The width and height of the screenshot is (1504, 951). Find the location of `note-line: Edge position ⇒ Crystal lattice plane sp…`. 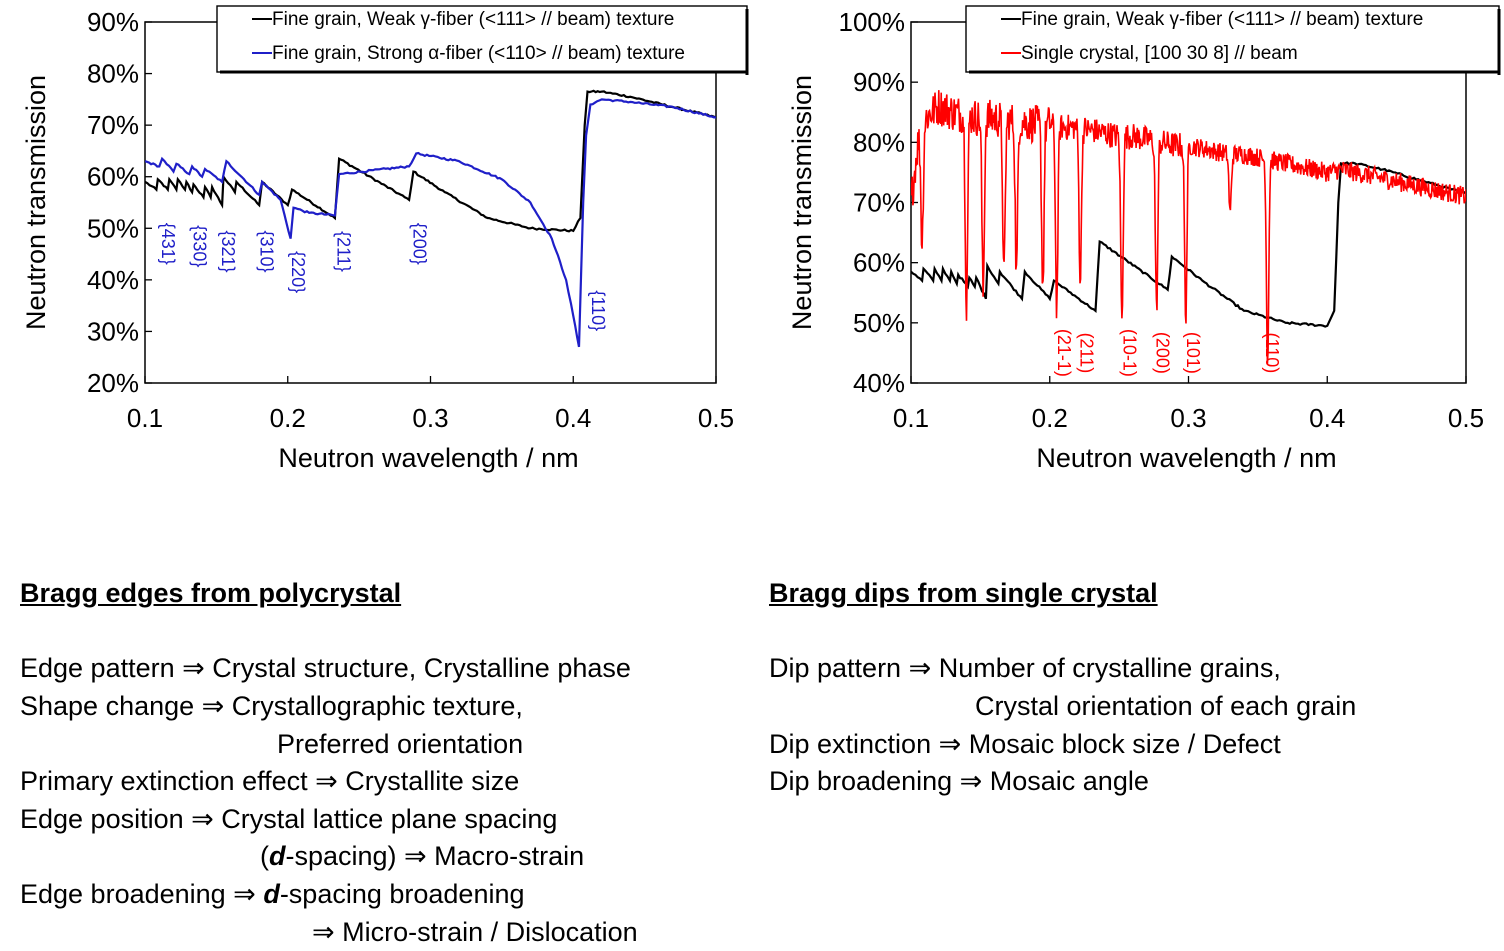

note-line: Edge position ⇒ Crystal lattice plane sp… is located at coordinates (329, 820).